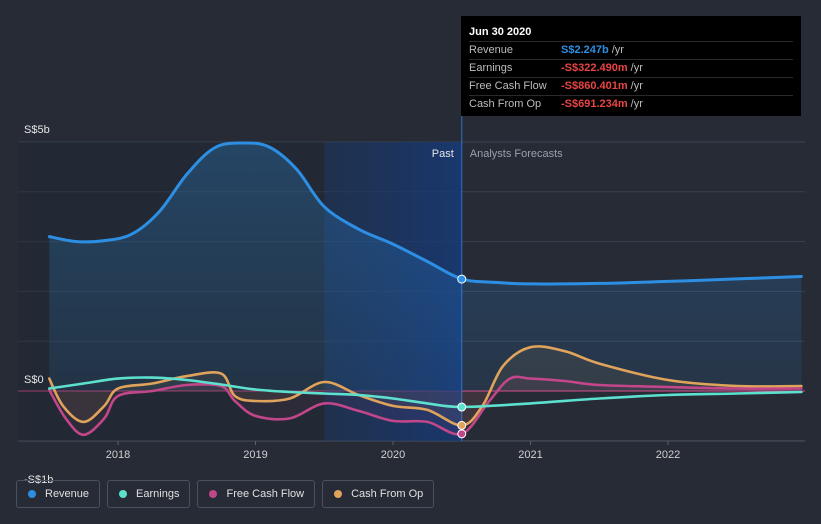 The height and width of the screenshot is (524, 821). Describe the element at coordinates (508, 86) in the screenshot. I see `tooltip-label: Free Cash Flow` at that location.